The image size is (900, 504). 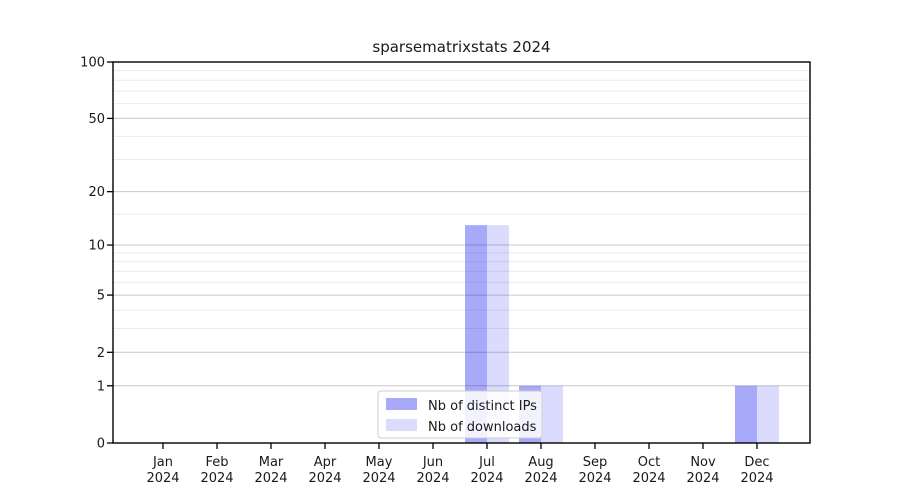 I want to click on y-tick-label-20: 20, so click(x=96, y=192).